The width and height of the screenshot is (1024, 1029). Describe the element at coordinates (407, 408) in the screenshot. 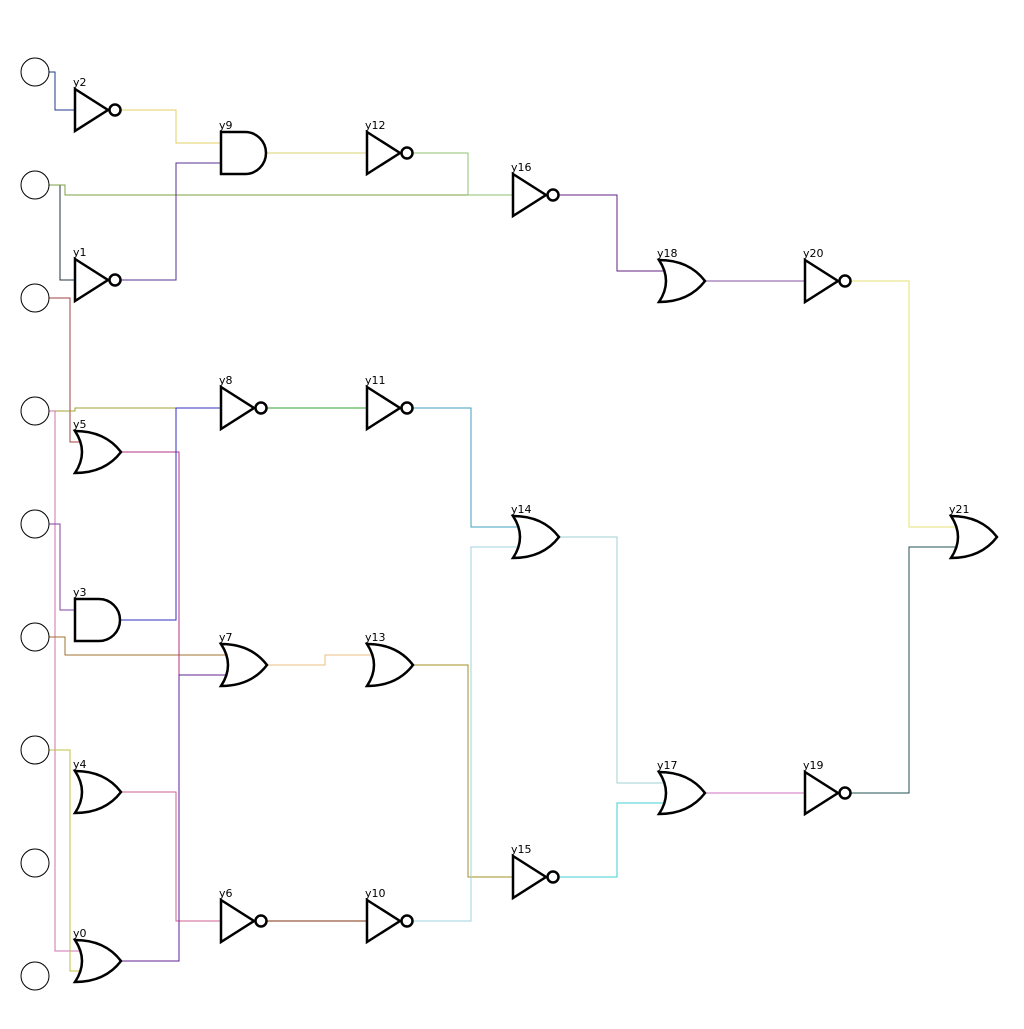

I see `y11-inversion-bubble` at that location.